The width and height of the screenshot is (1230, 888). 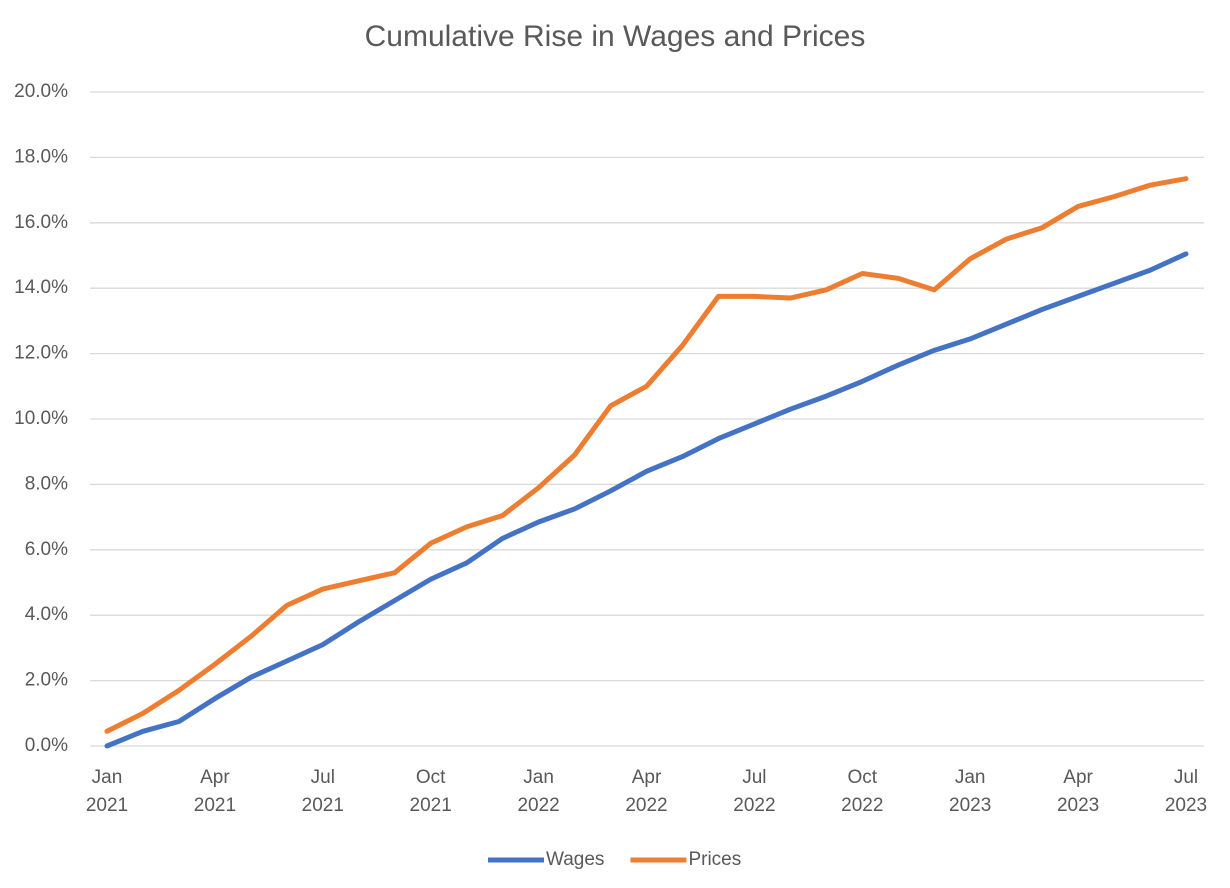 What do you see at coordinates (41, 353) in the screenshot?
I see `y-tick-label: 12.0%` at bounding box center [41, 353].